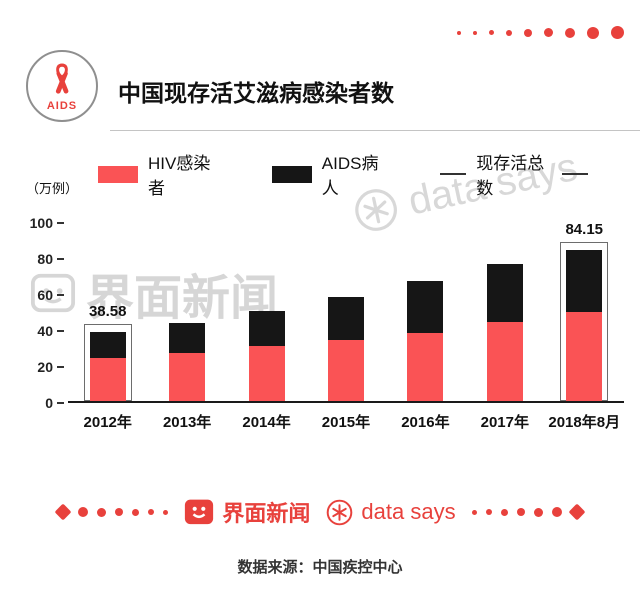  What do you see at coordinates (291, 174) in the screenshot?
I see `legend-swatch-aids` at bounding box center [291, 174].